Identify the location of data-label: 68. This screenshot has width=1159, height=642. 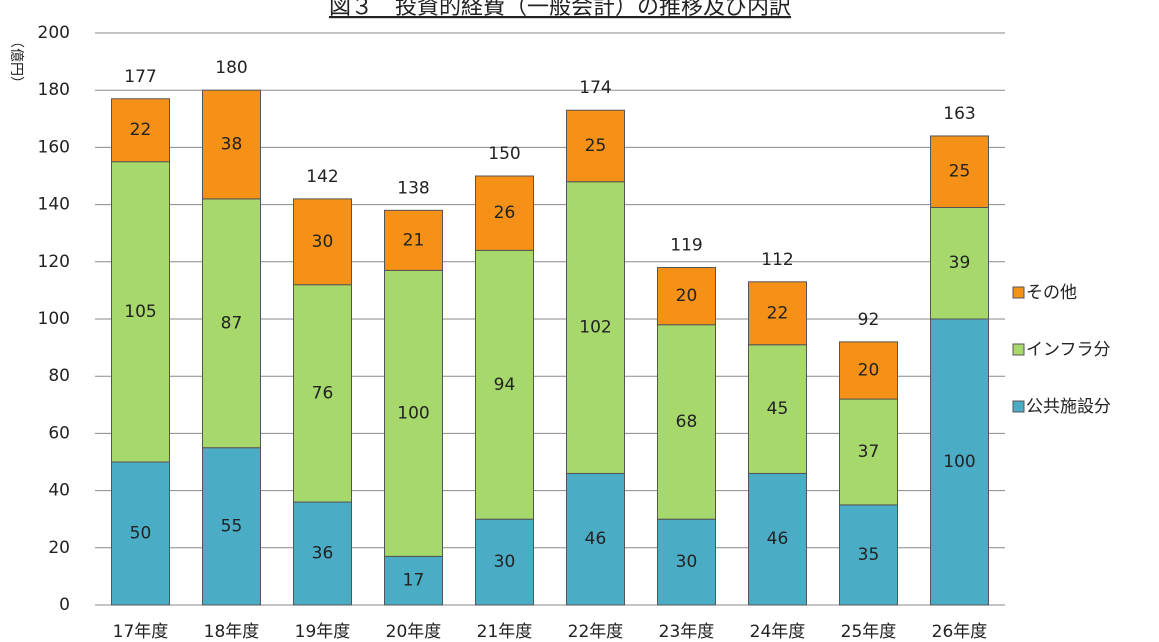
(687, 422).